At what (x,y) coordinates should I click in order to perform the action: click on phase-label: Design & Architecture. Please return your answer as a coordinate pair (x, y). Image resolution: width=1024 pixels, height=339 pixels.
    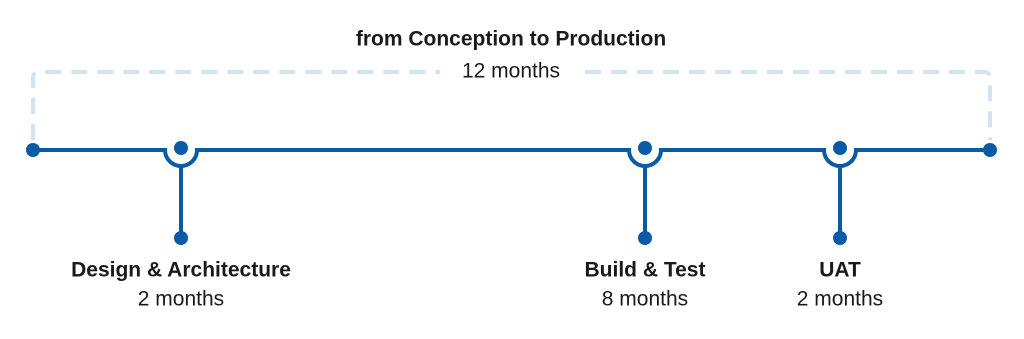
    Looking at the image, I should click on (181, 270).